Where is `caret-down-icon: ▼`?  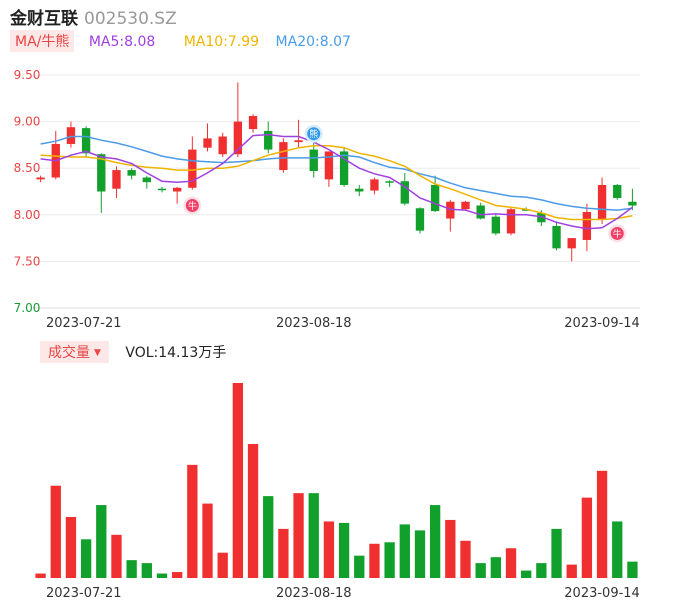 caret-down-icon: ▼ is located at coordinates (97, 353).